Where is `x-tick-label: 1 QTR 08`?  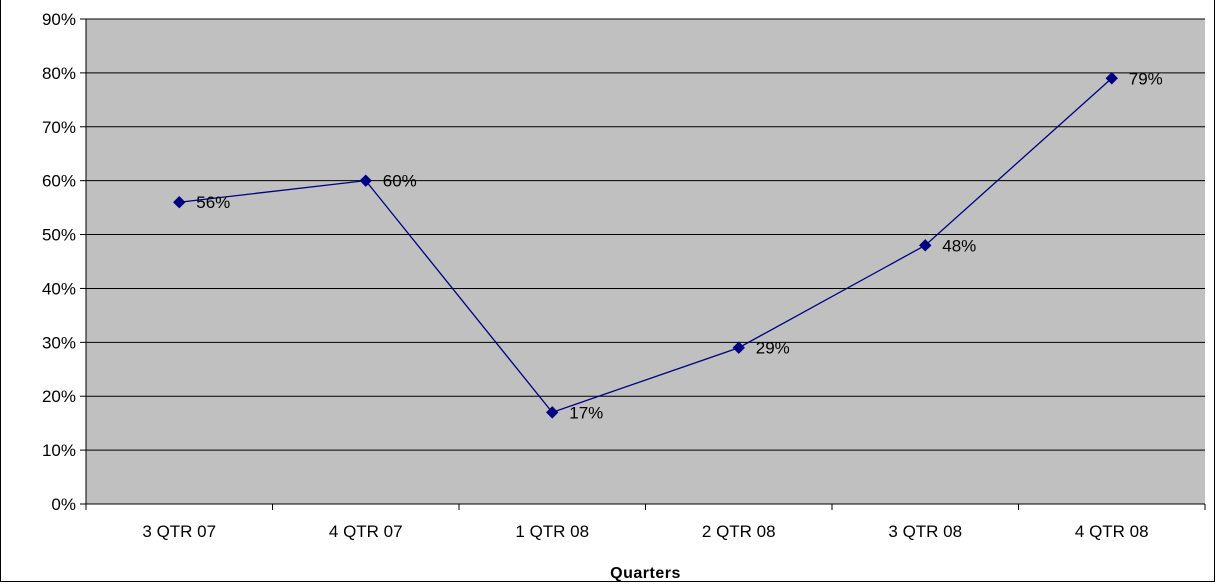 x-tick-label: 1 QTR 08 is located at coordinates (552, 531).